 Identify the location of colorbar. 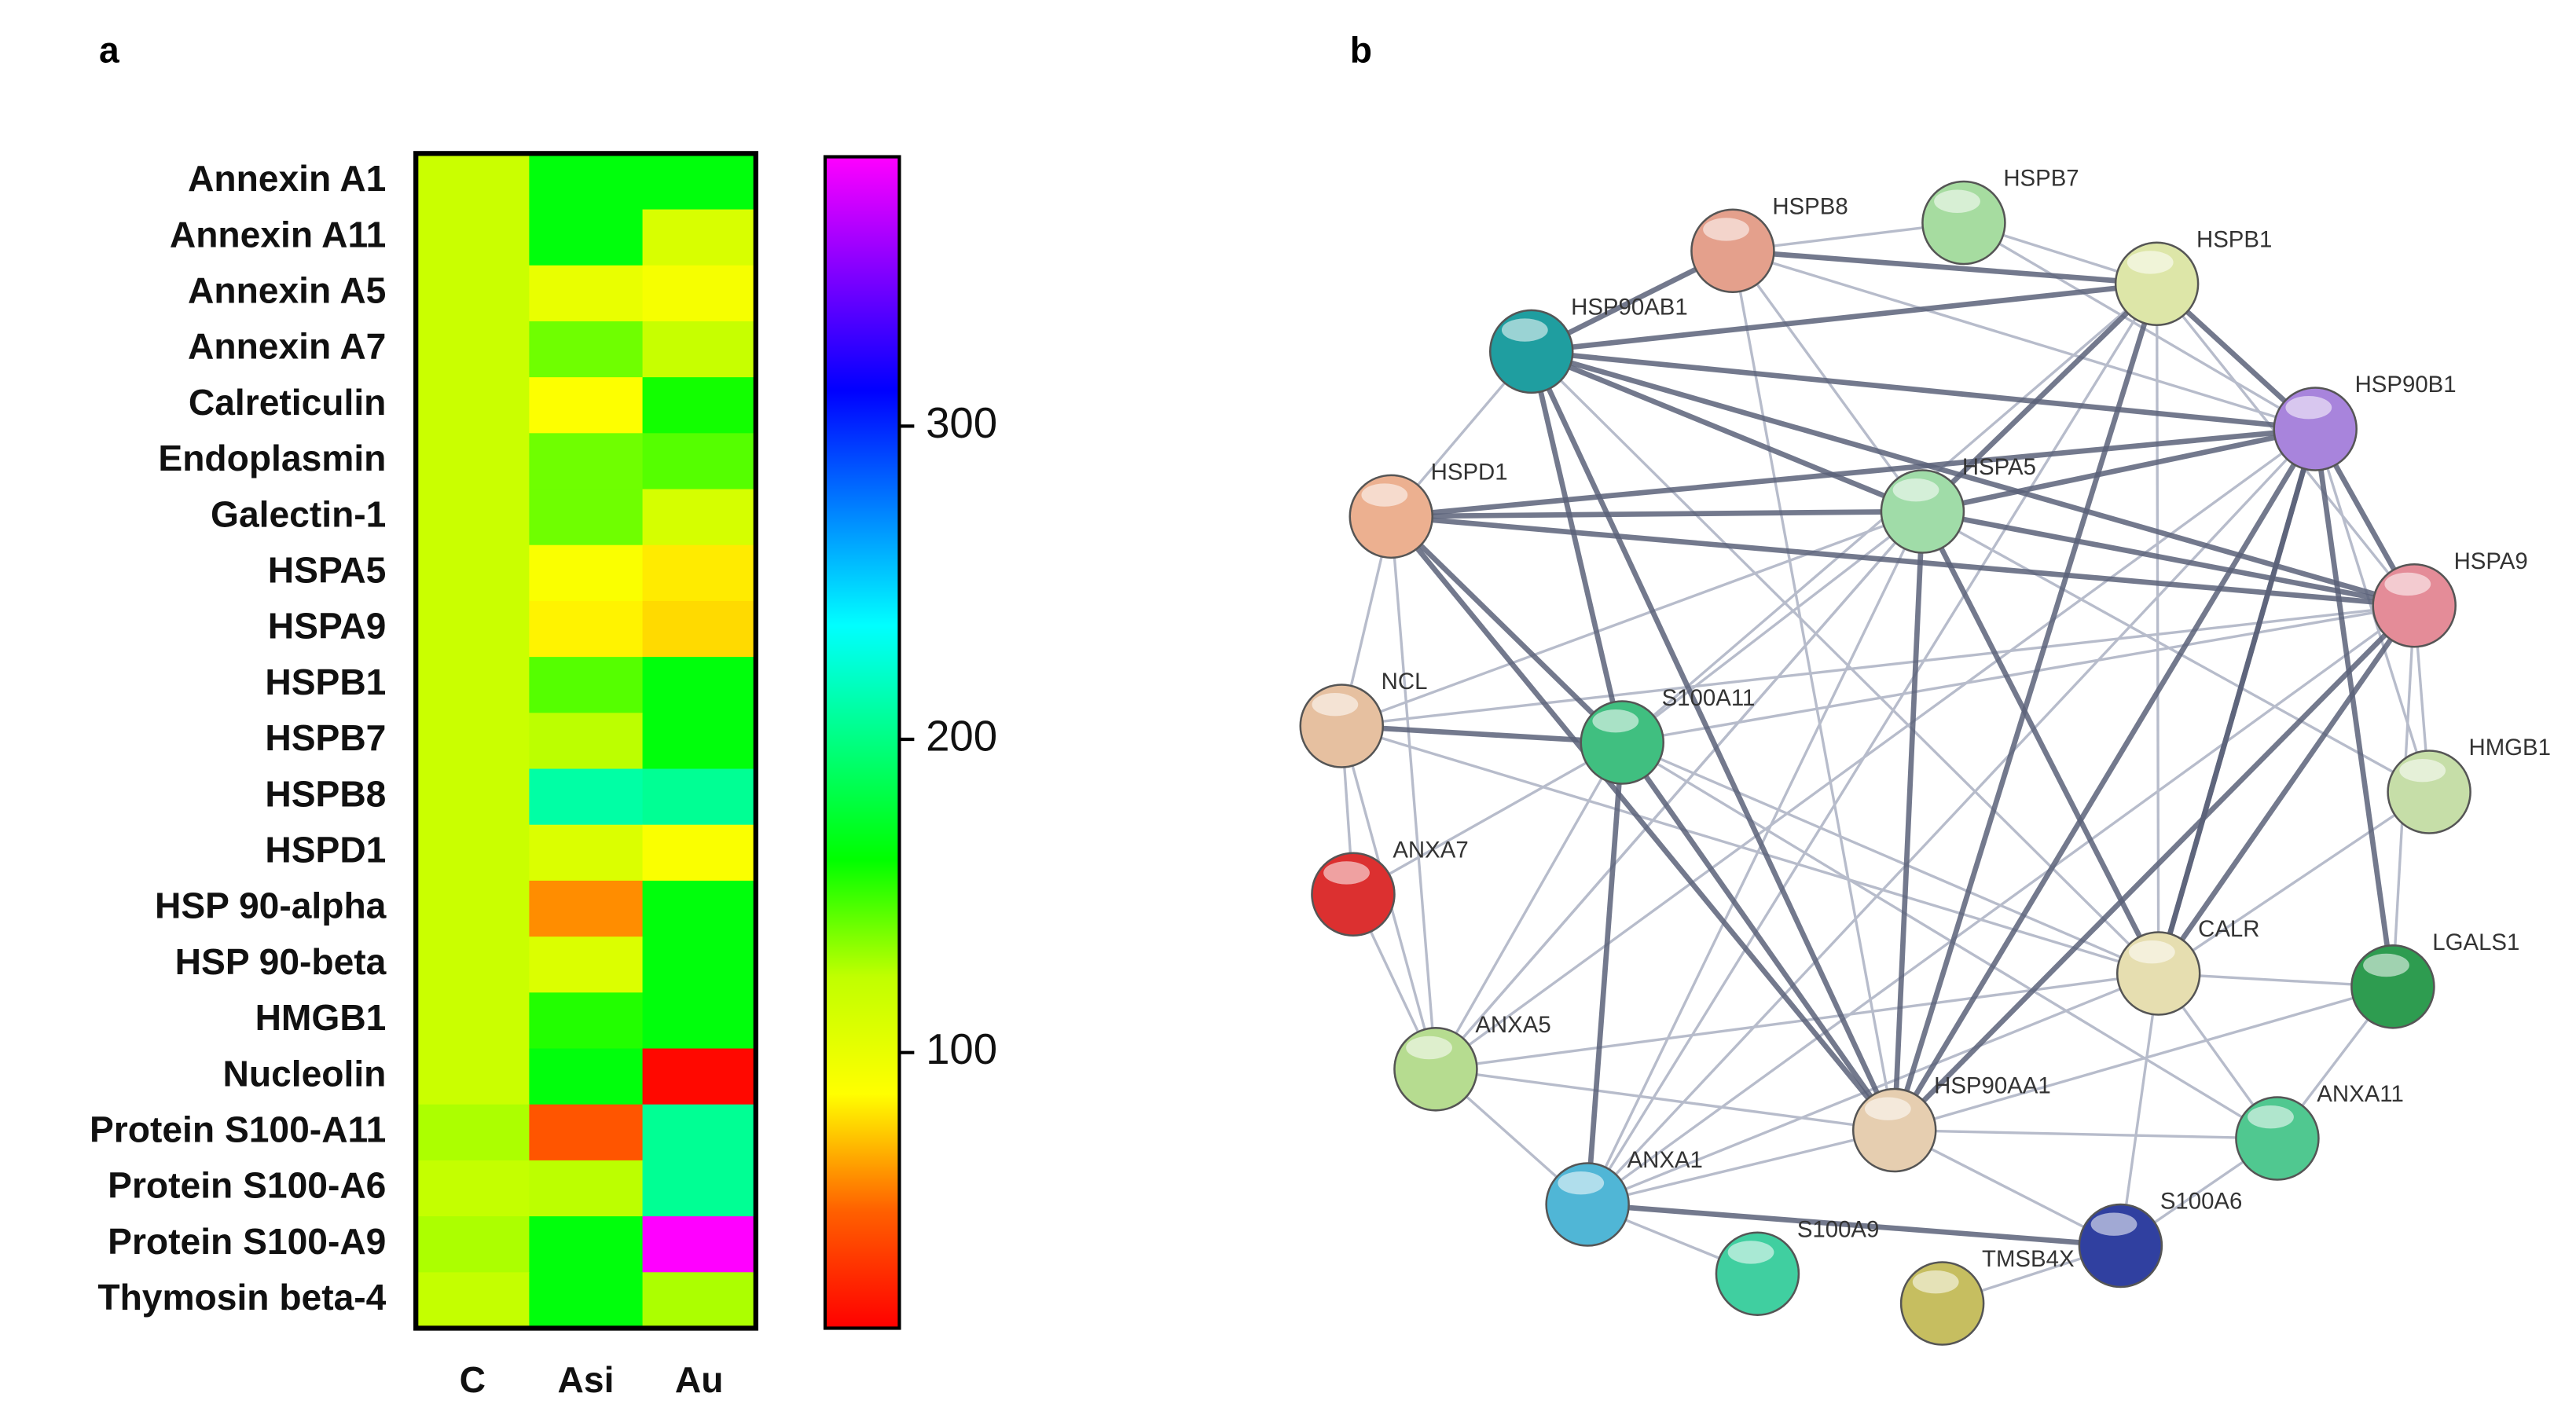
(862, 742).